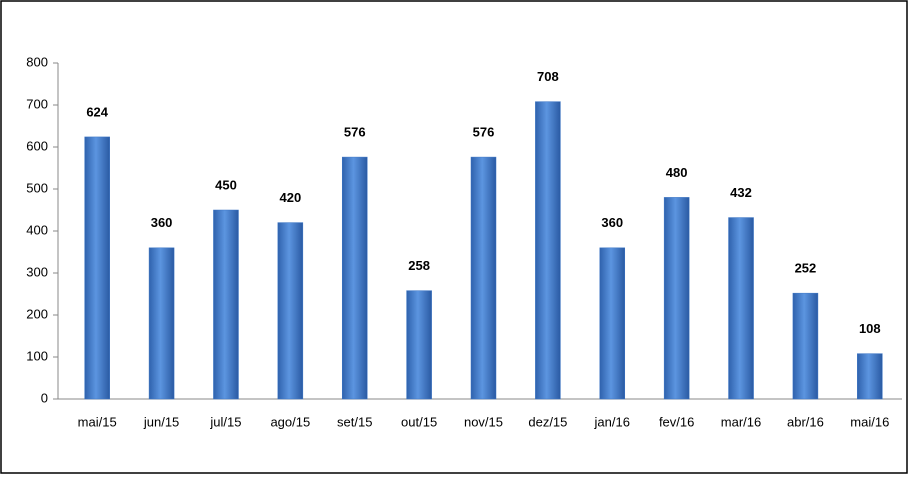 This screenshot has width=909, height=480. What do you see at coordinates (290, 421) in the screenshot?
I see `x-tick-label: ago/15` at bounding box center [290, 421].